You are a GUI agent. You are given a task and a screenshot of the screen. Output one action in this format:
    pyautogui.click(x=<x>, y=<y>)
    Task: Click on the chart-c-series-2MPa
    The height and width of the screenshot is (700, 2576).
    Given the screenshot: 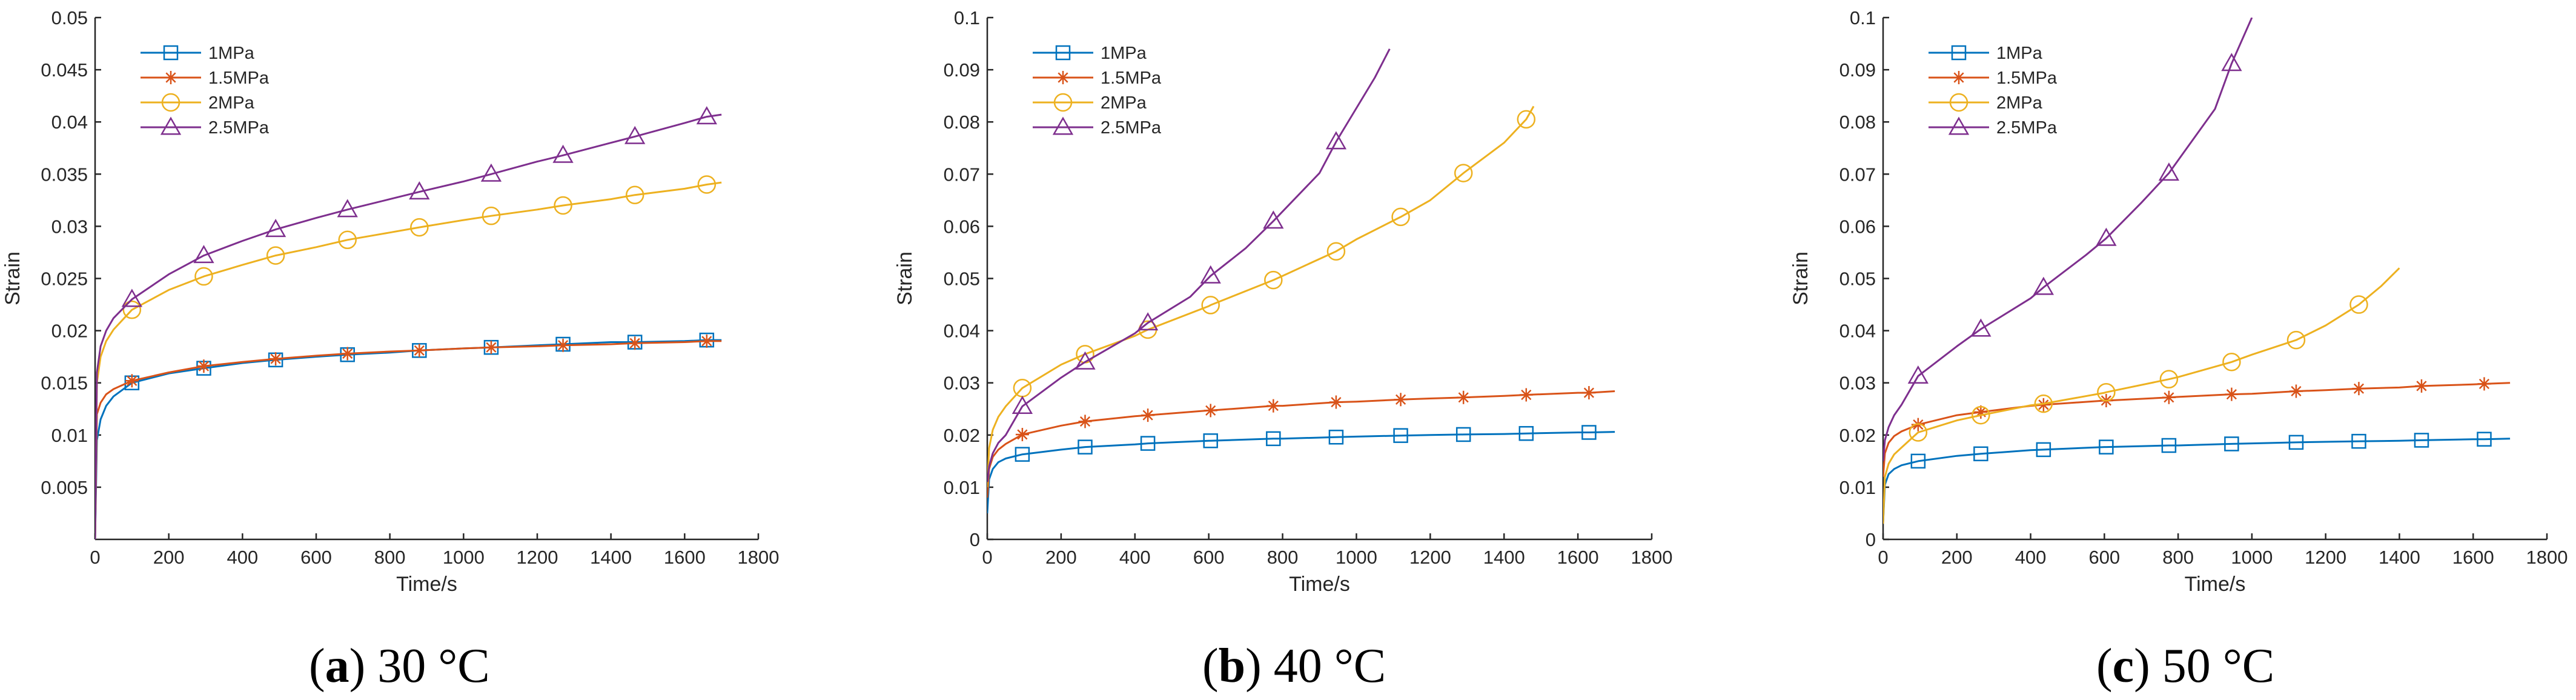 What is the action you would take?
    pyautogui.click(x=2141, y=395)
    